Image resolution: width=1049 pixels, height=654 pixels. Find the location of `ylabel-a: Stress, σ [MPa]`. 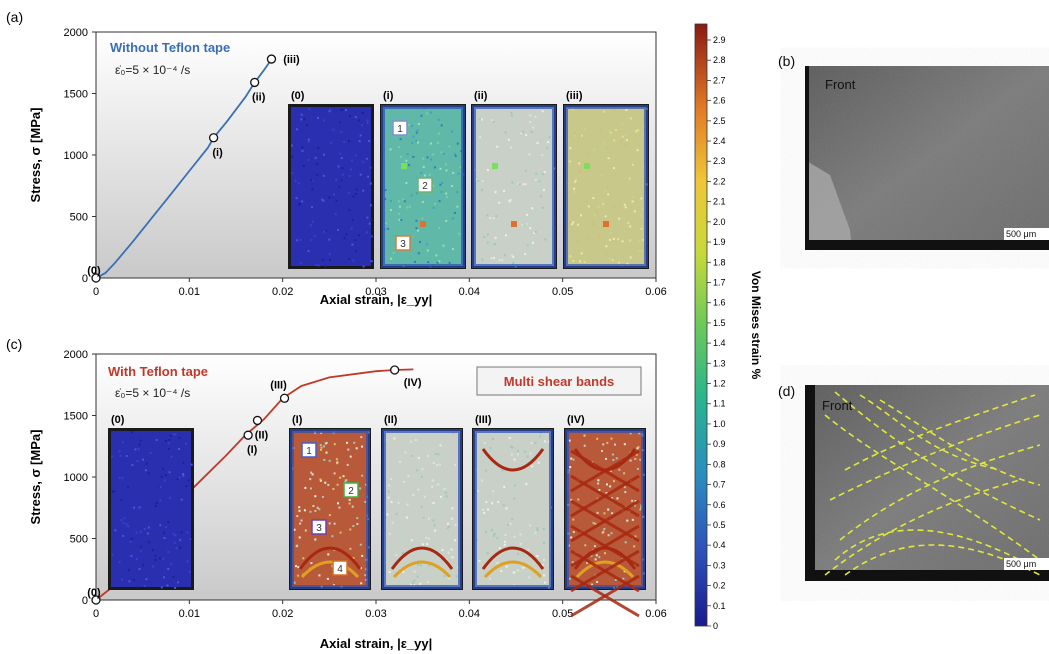

ylabel-a: Stress, σ [MPa] is located at coordinates (35, 155).